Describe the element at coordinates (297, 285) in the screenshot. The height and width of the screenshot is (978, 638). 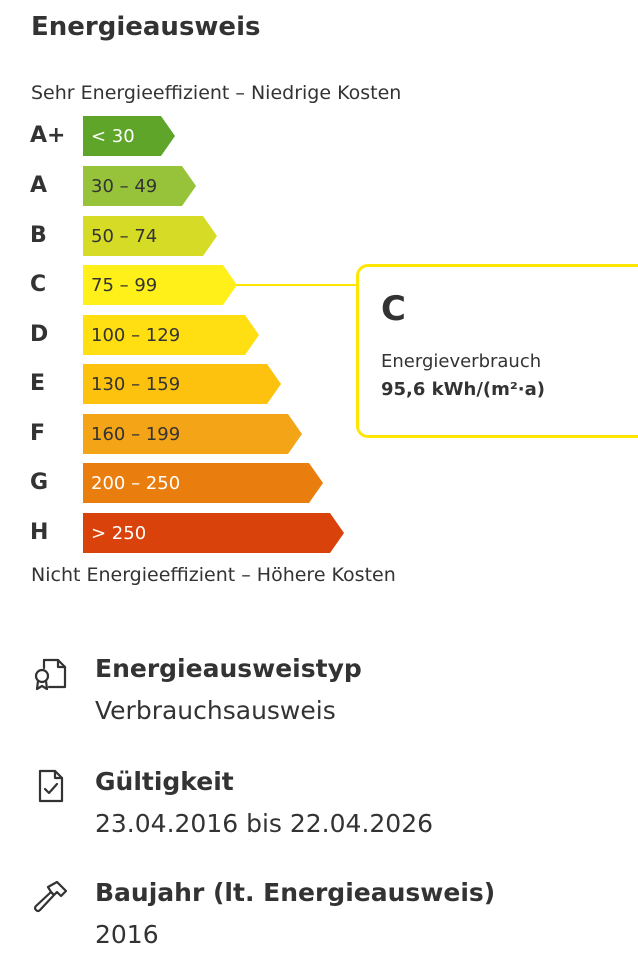
I see `callout-connector-line` at that location.